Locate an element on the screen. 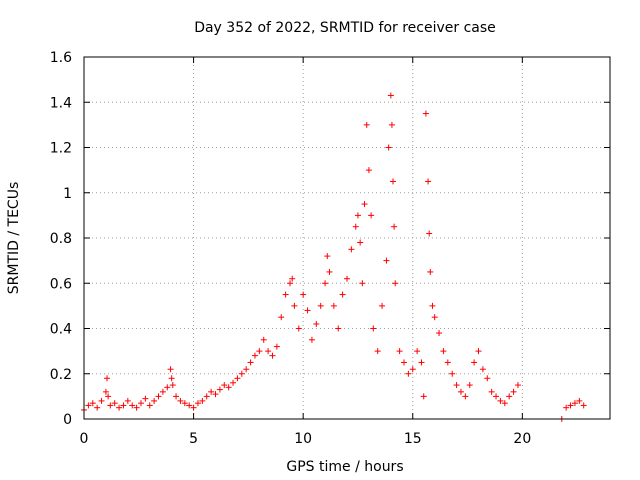 The image size is (640, 480). y-tick-label: 1 is located at coordinates (67, 194).